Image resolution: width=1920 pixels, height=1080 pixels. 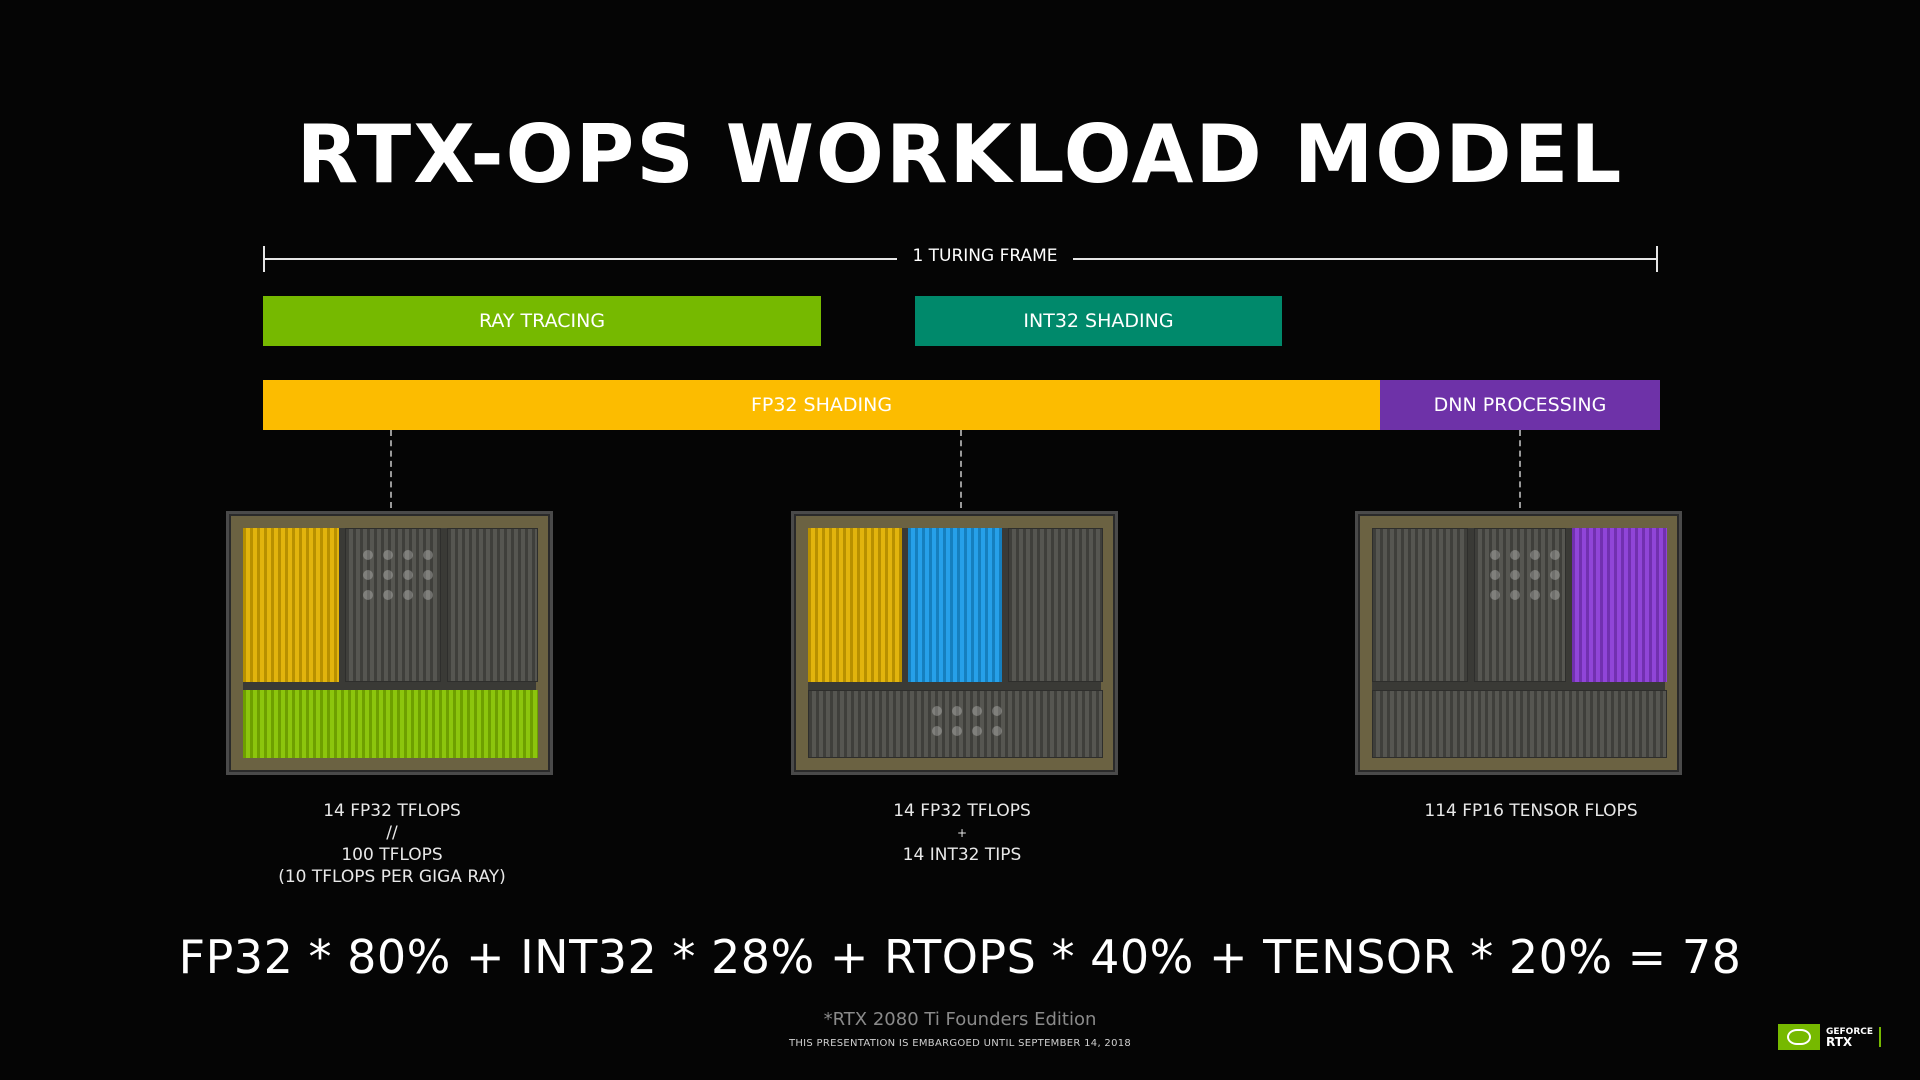 I want to click on sm-die-tensor, so click(x=1518, y=643).